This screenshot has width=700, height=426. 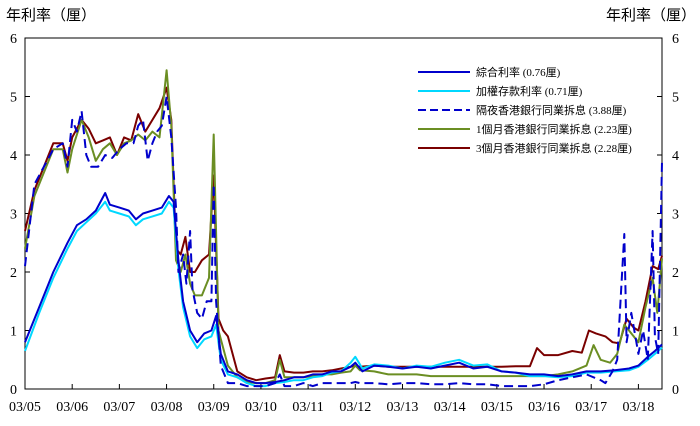 I want to click on x-tick-label: 03/15, so click(x=497, y=407).